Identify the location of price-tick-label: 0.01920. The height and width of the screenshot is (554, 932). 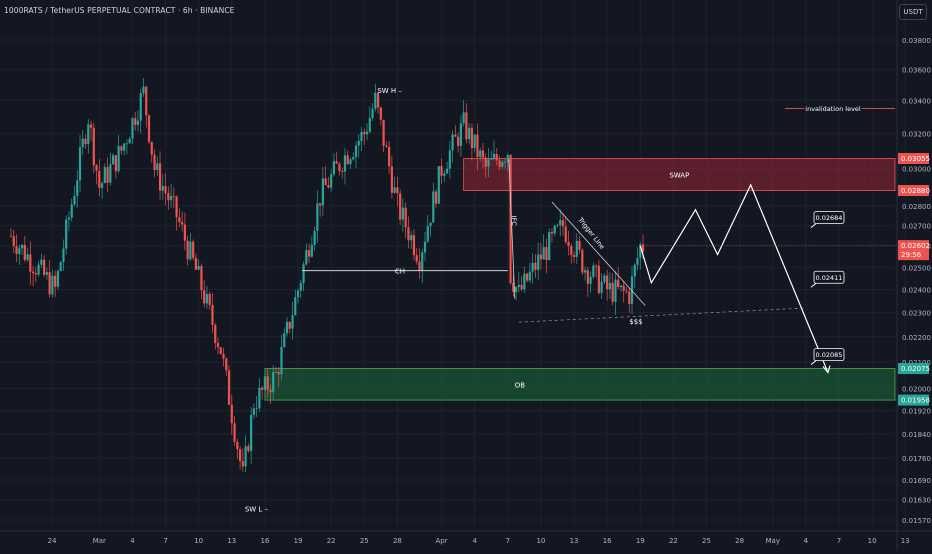
(916, 412).